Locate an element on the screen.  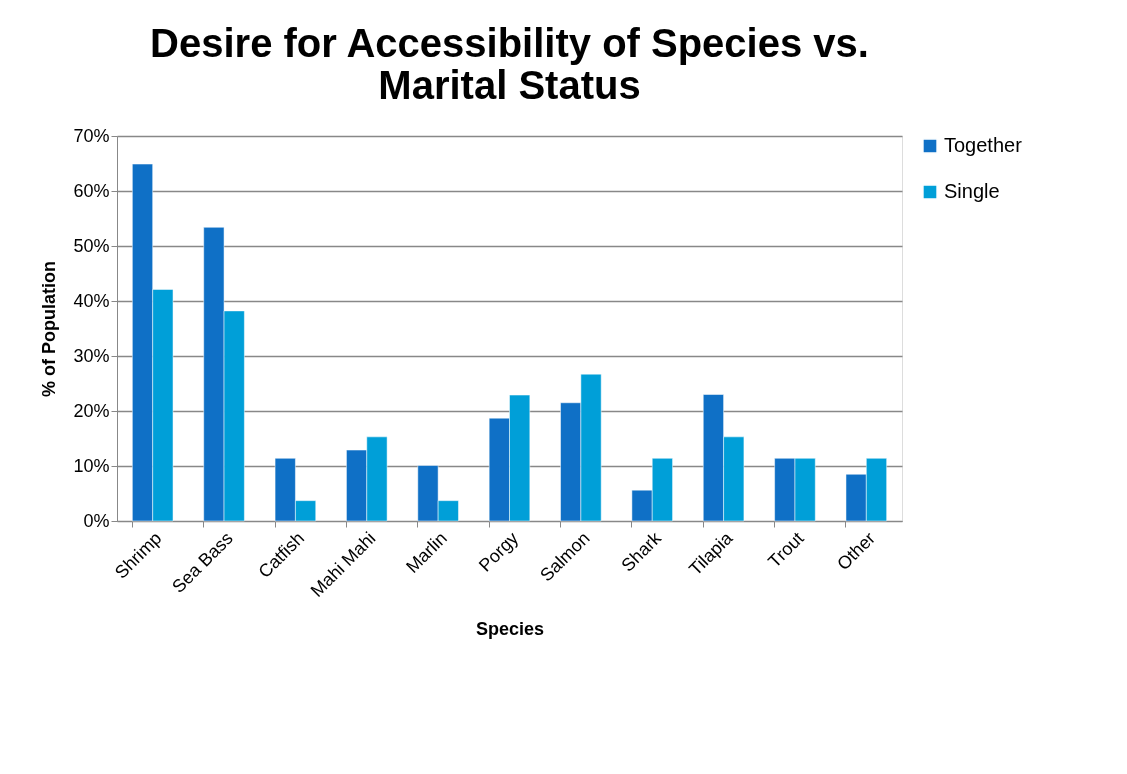
chart-title: Desire for Accessibility of Species vs. Marital Status is located at coordinates (509, 64).